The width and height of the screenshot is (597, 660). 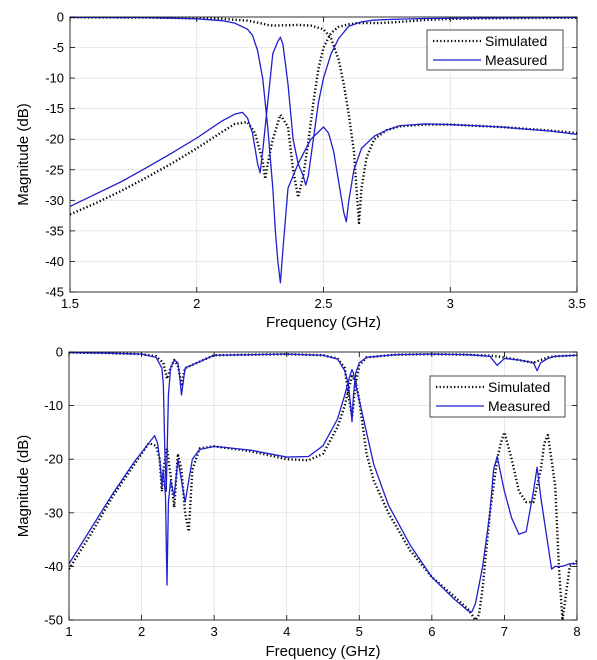 What do you see at coordinates (70, 303) in the screenshot?
I see `x-tick-label: 1.5` at bounding box center [70, 303].